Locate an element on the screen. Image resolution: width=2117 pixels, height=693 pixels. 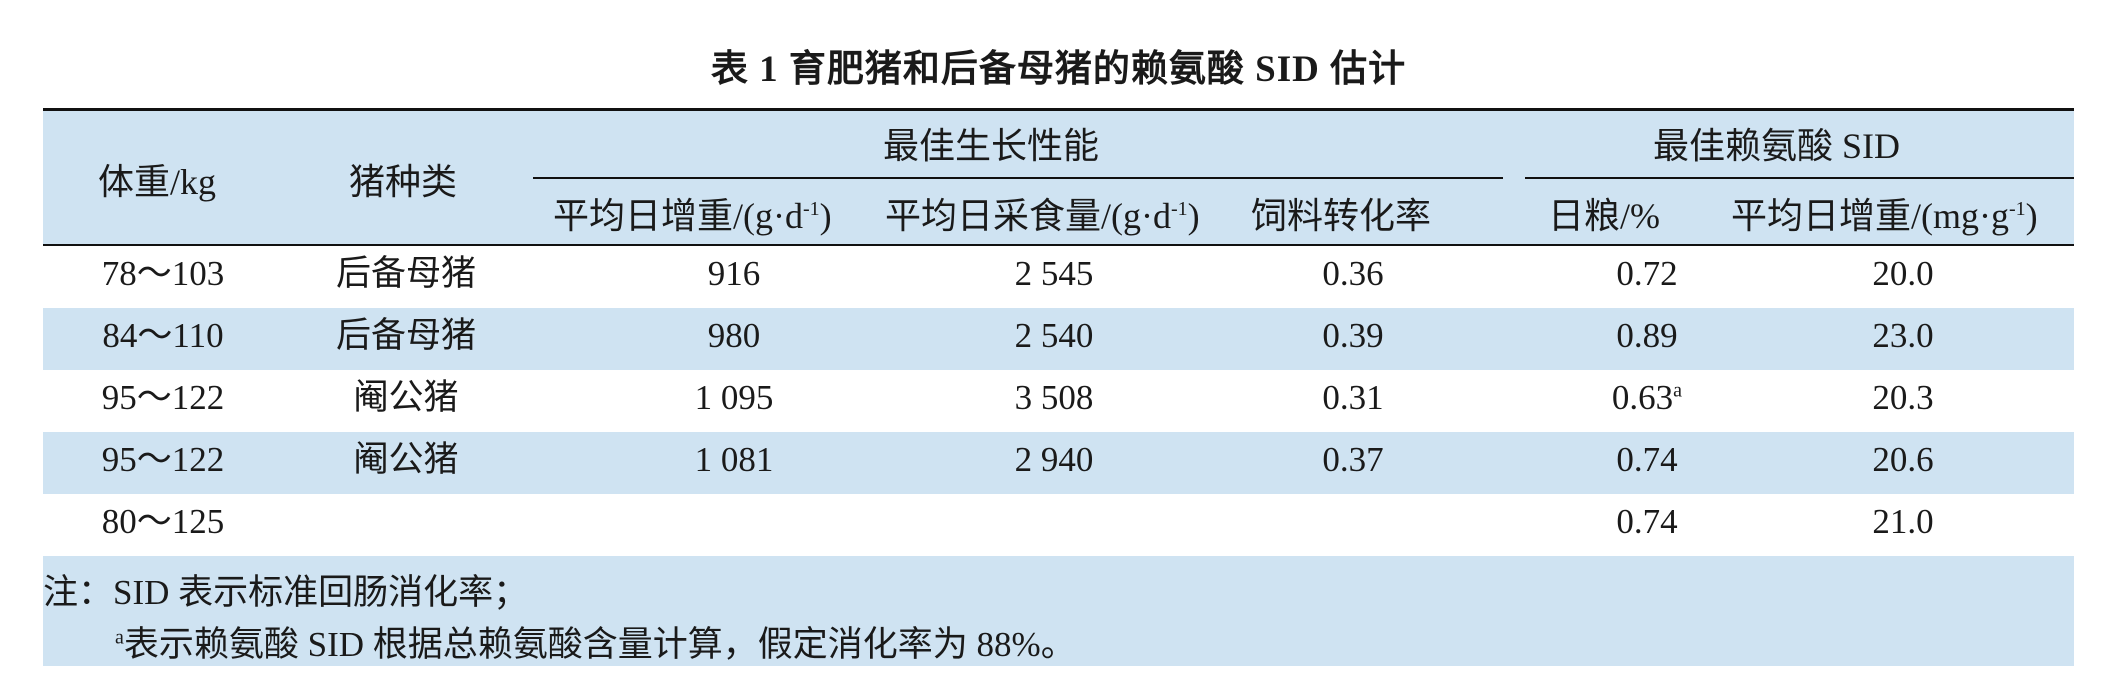
cell-fcr: 0.31 is located at coordinates (1353, 397).